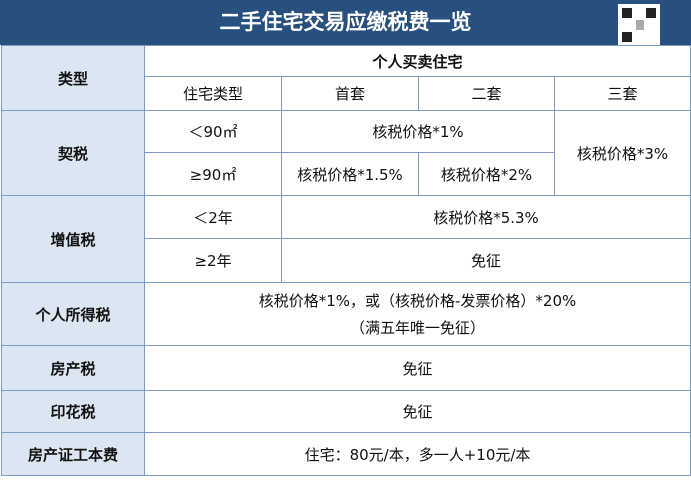  What do you see at coordinates (73, 454) in the screenshot?
I see `cell: 房产证工本费` at bounding box center [73, 454].